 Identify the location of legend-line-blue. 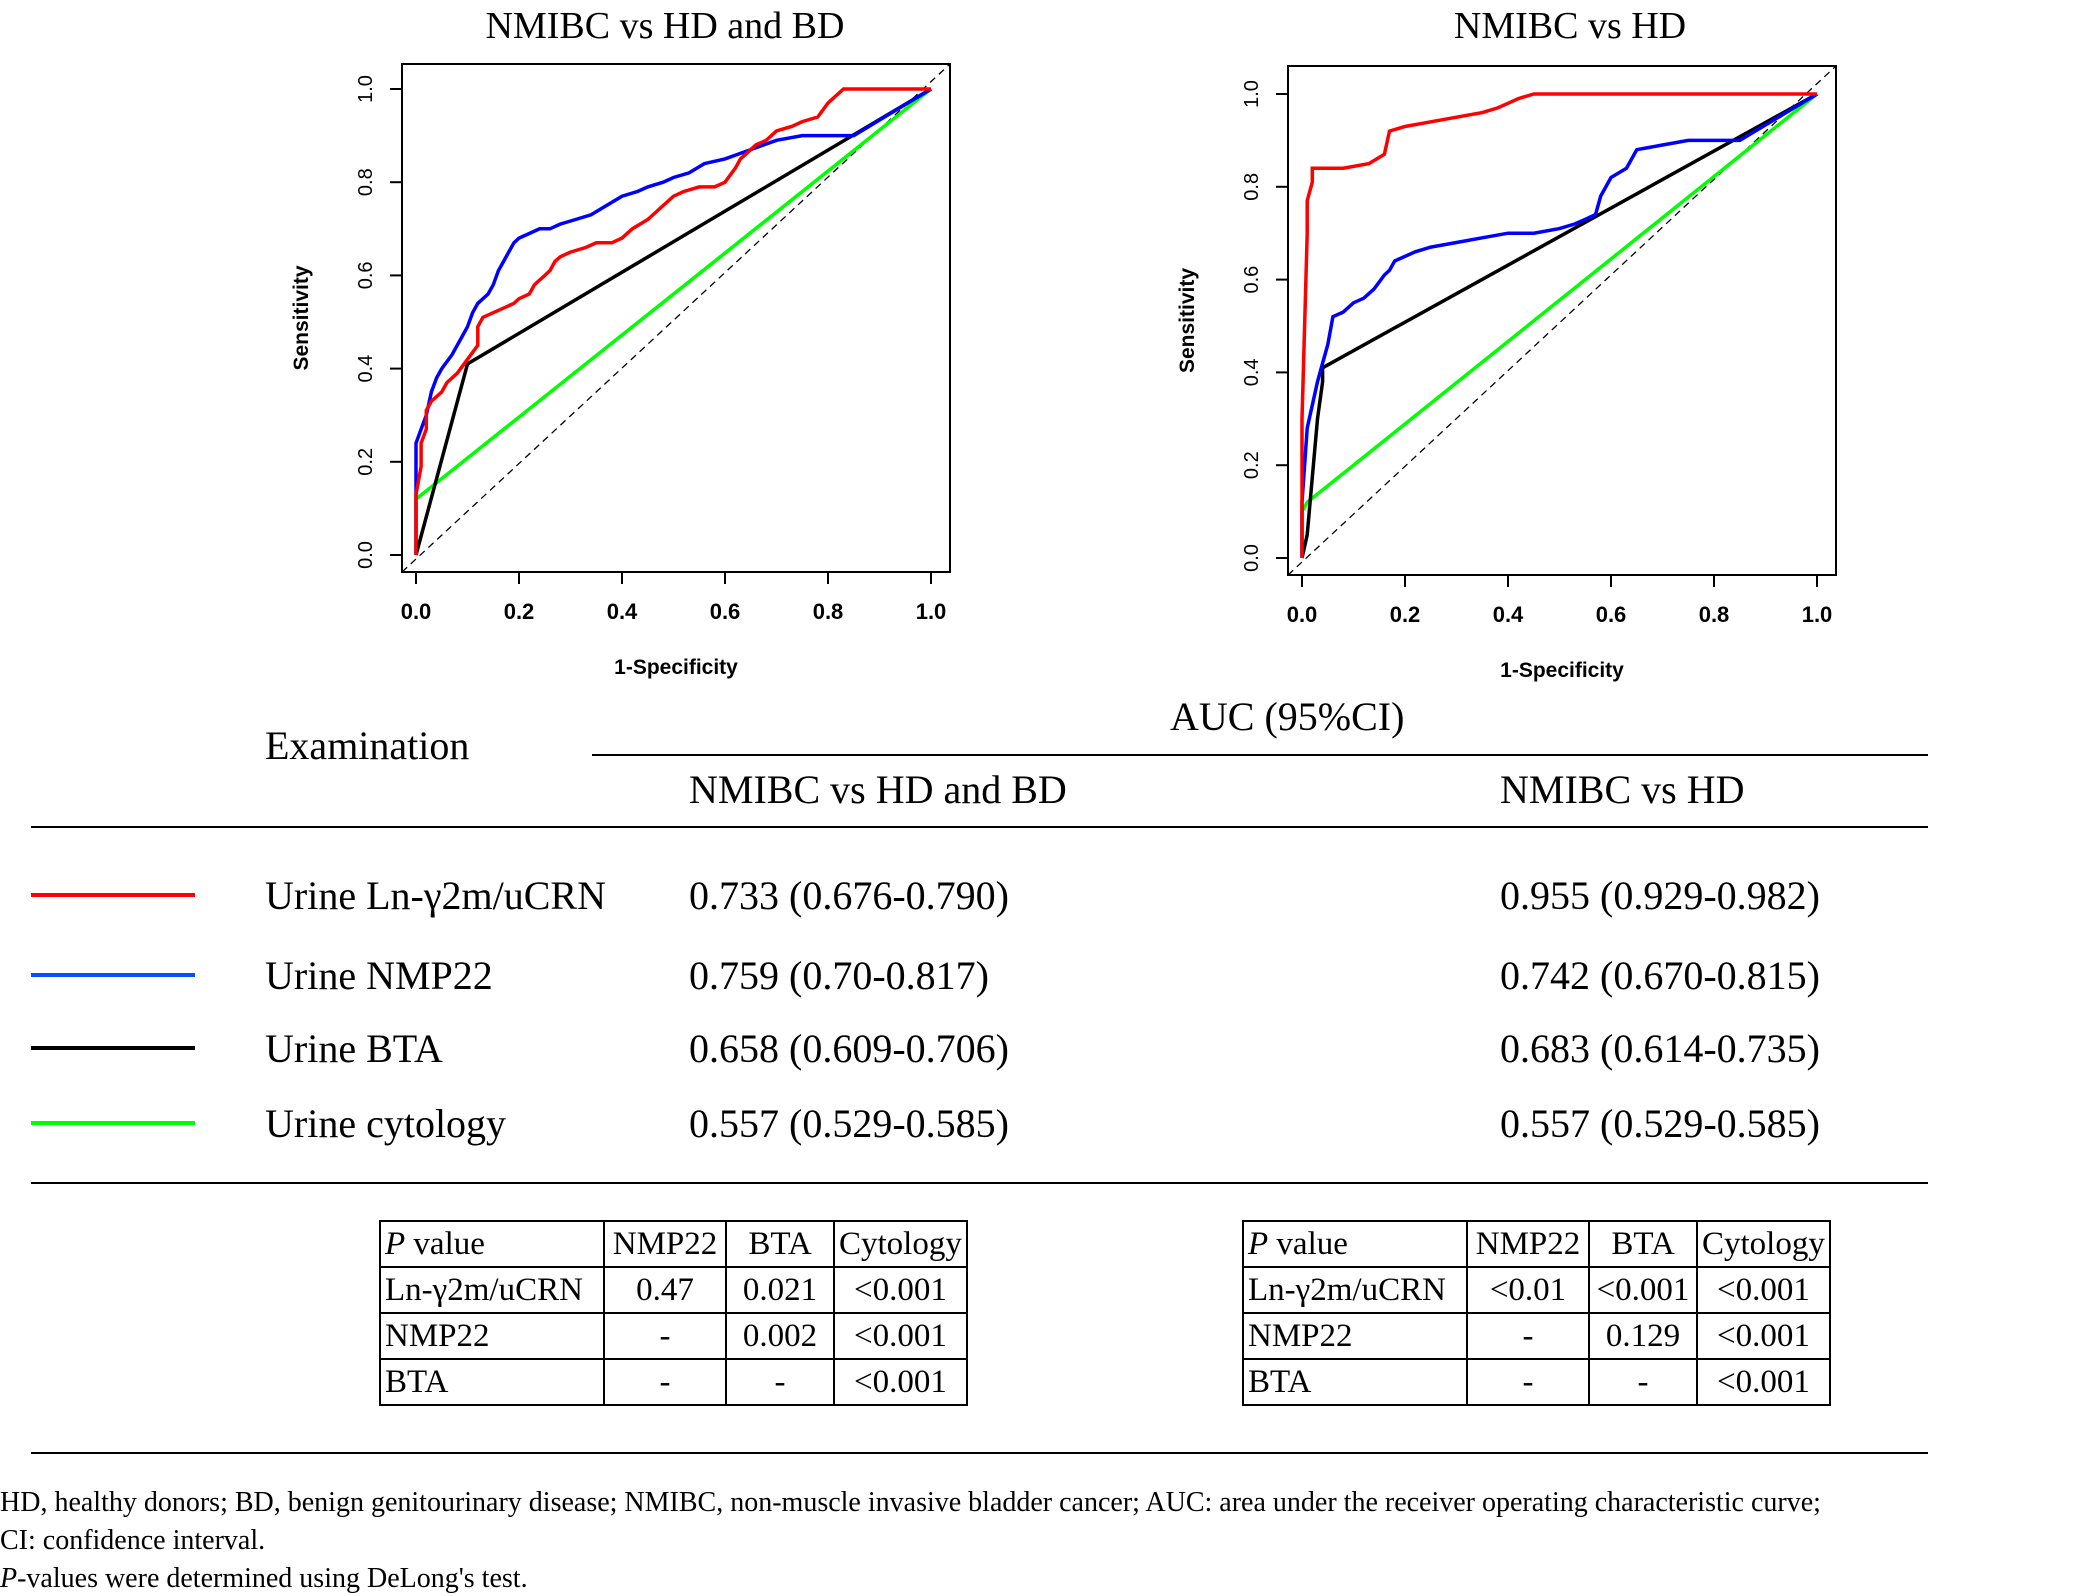
(113, 975).